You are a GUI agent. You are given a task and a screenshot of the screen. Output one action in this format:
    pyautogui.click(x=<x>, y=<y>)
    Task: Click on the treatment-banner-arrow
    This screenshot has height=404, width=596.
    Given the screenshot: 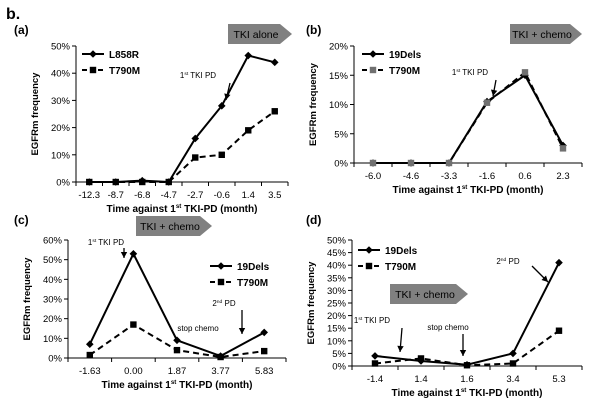 What is the action you would take?
    pyautogui.click(x=546, y=34)
    